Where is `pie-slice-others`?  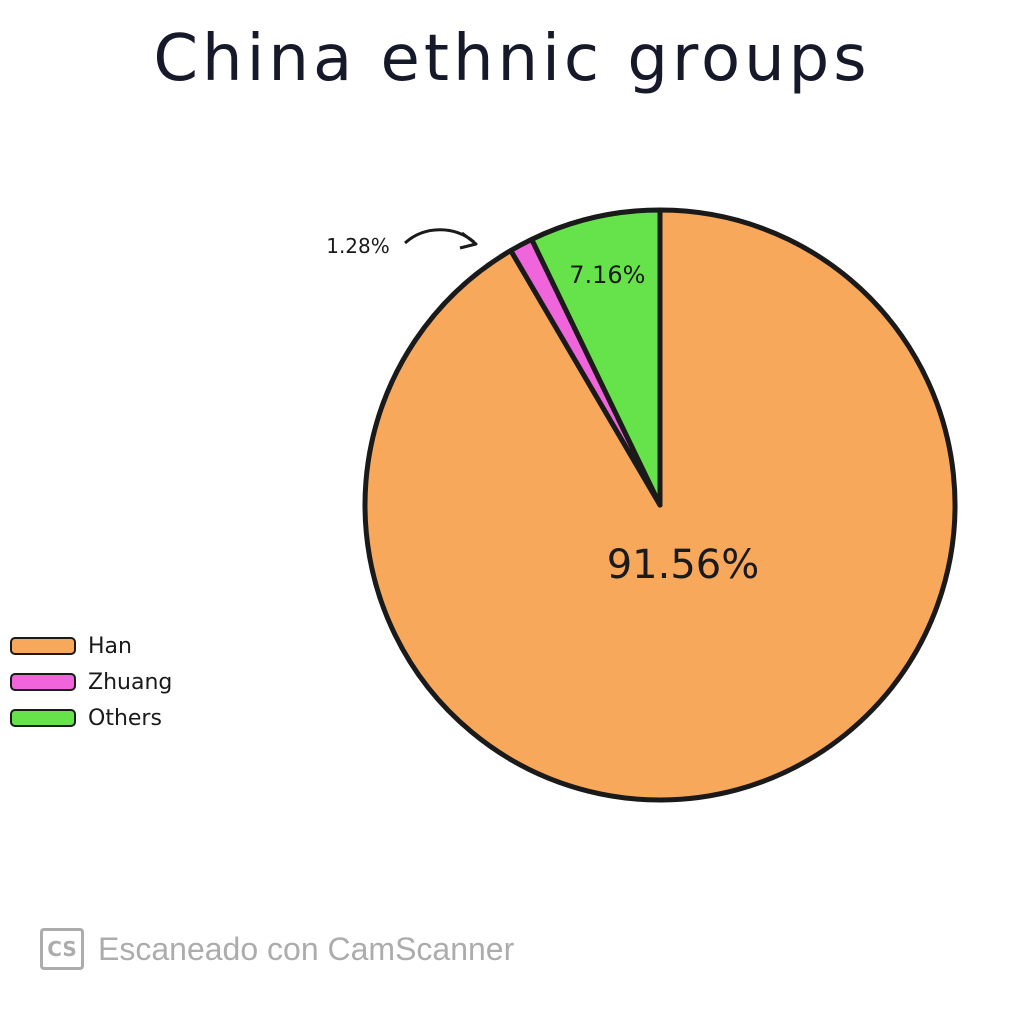 pie-slice-others is located at coordinates (596, 357).